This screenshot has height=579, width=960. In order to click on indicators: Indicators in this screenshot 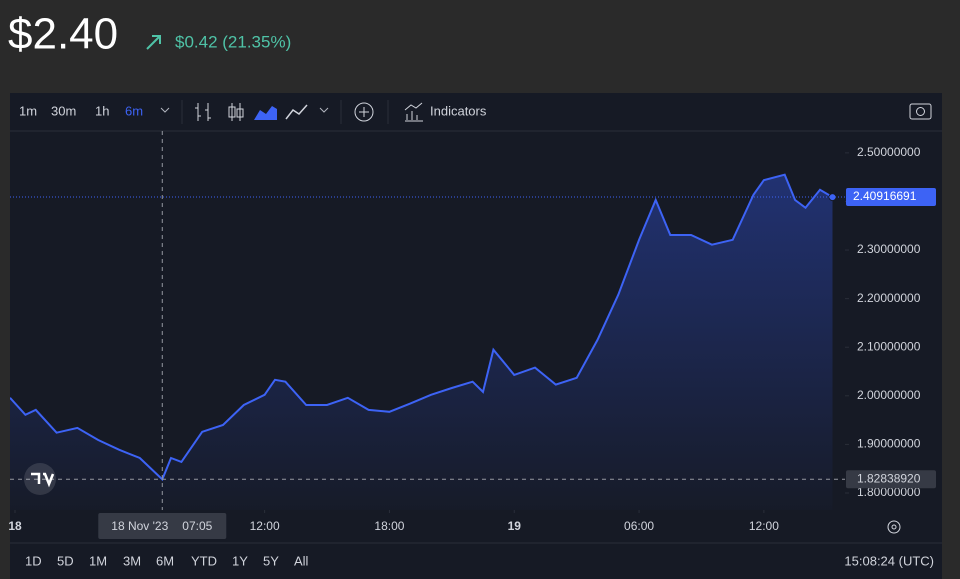, I will do `click(458, 110)`.